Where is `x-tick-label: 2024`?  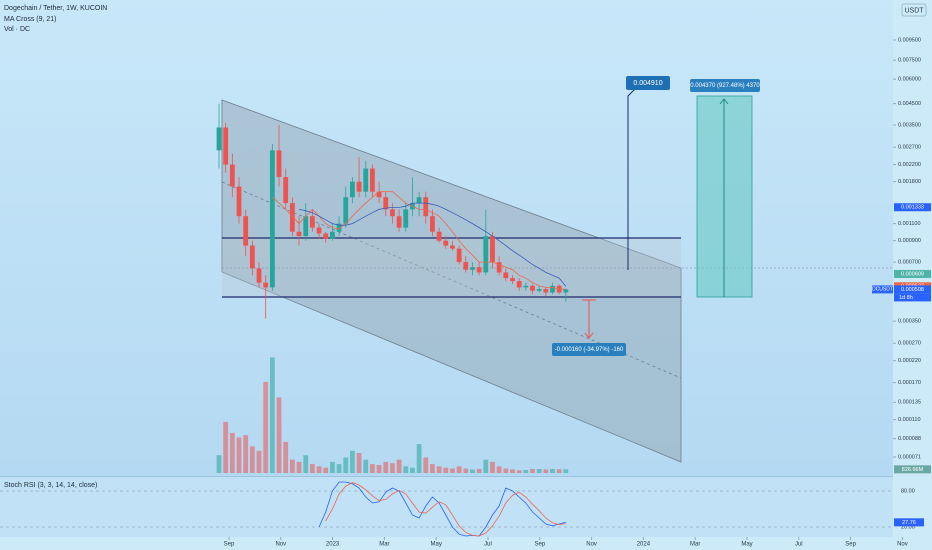
x-tick-label: 2024 is located at coordinates (644, 545).